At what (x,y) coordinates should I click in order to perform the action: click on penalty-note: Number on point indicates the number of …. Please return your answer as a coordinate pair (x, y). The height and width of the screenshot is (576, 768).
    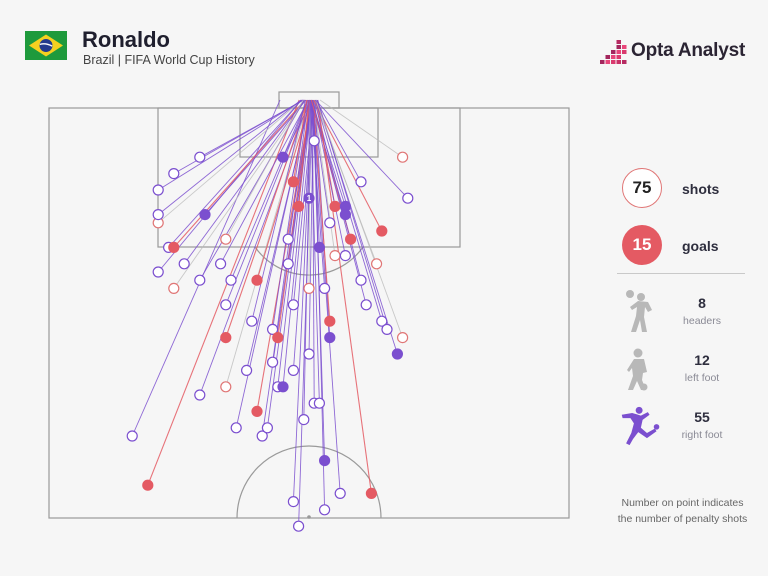
    Looking at the image, I should click on (682, 511).